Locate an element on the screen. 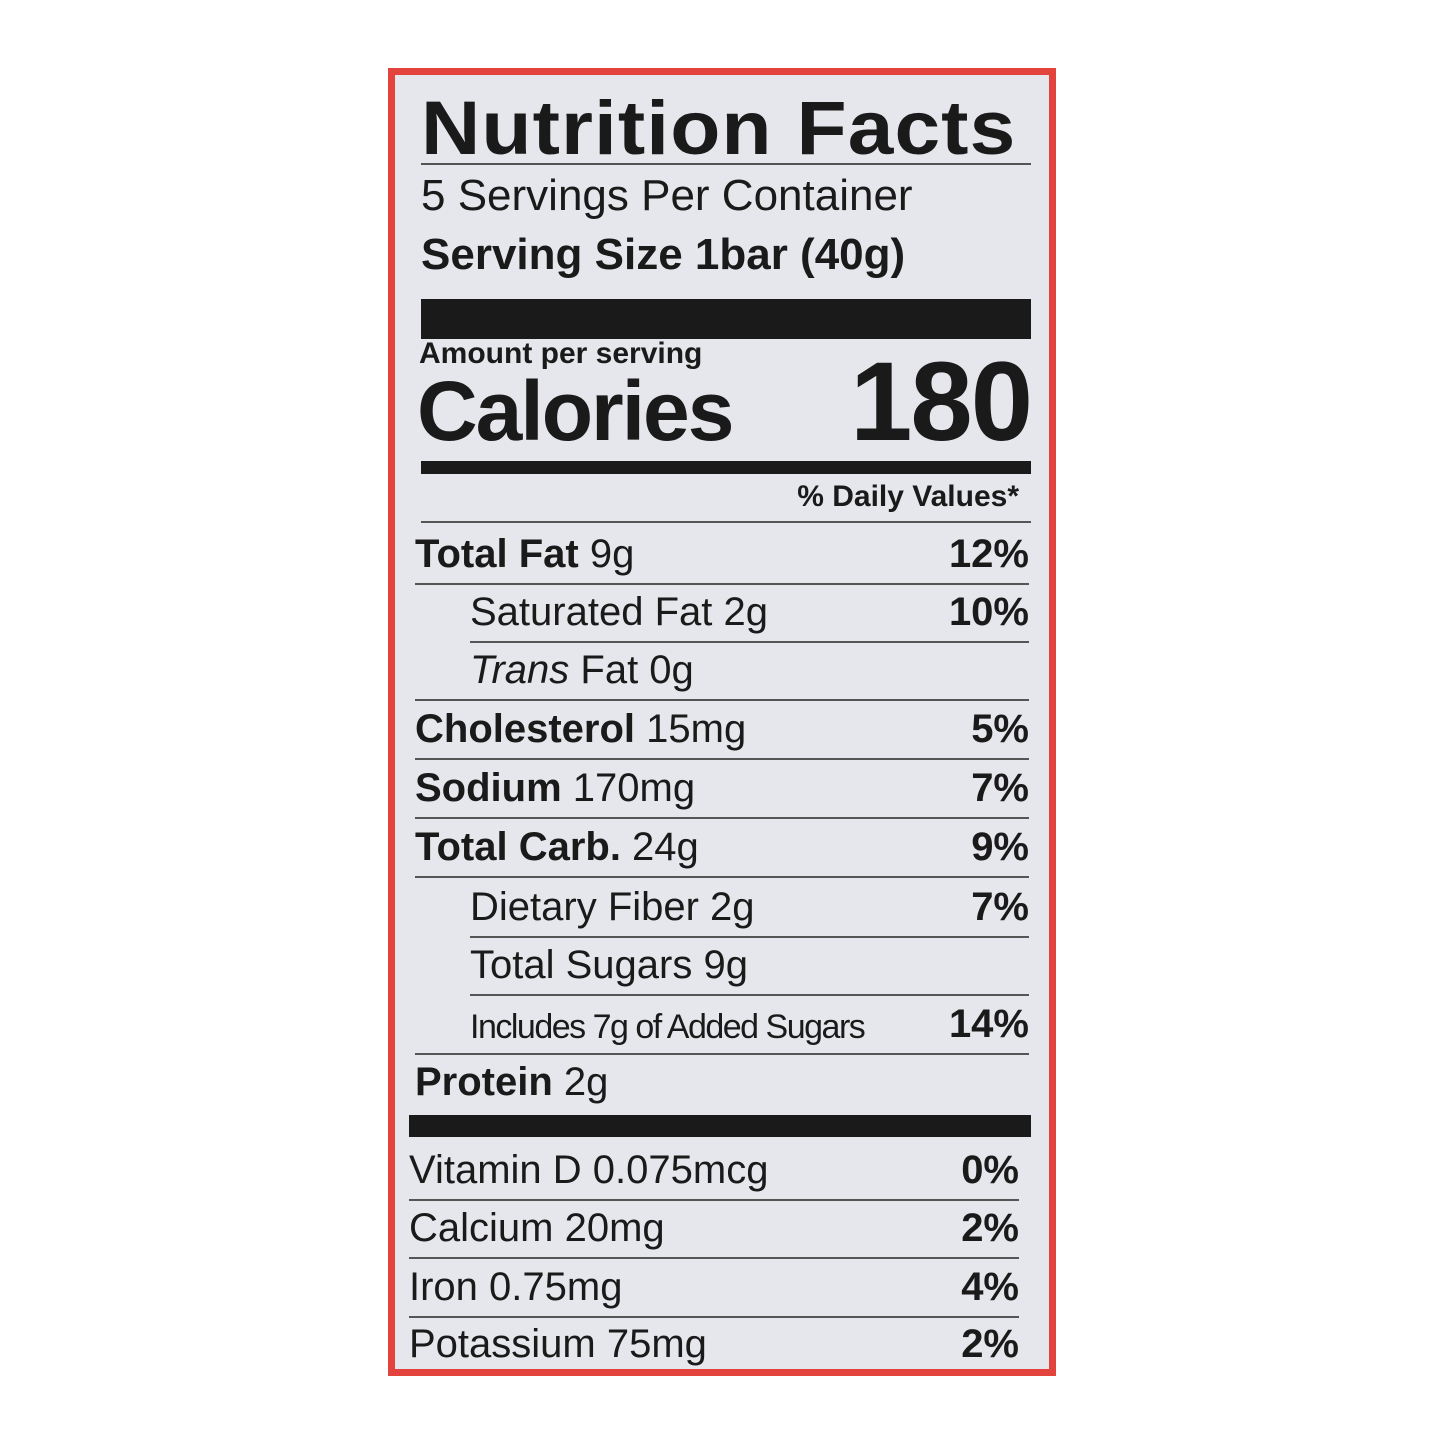 The height and width of the screenshot is (1445, 1445). nutrient-row-sodium: Sodium 170mg 7% is located at coordinates (722, 790).